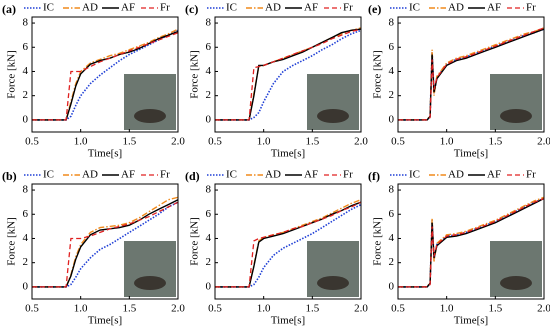 The width and height of the screenshot is (550, 335). I want to click on panel-label: (c), so click(191, 9).